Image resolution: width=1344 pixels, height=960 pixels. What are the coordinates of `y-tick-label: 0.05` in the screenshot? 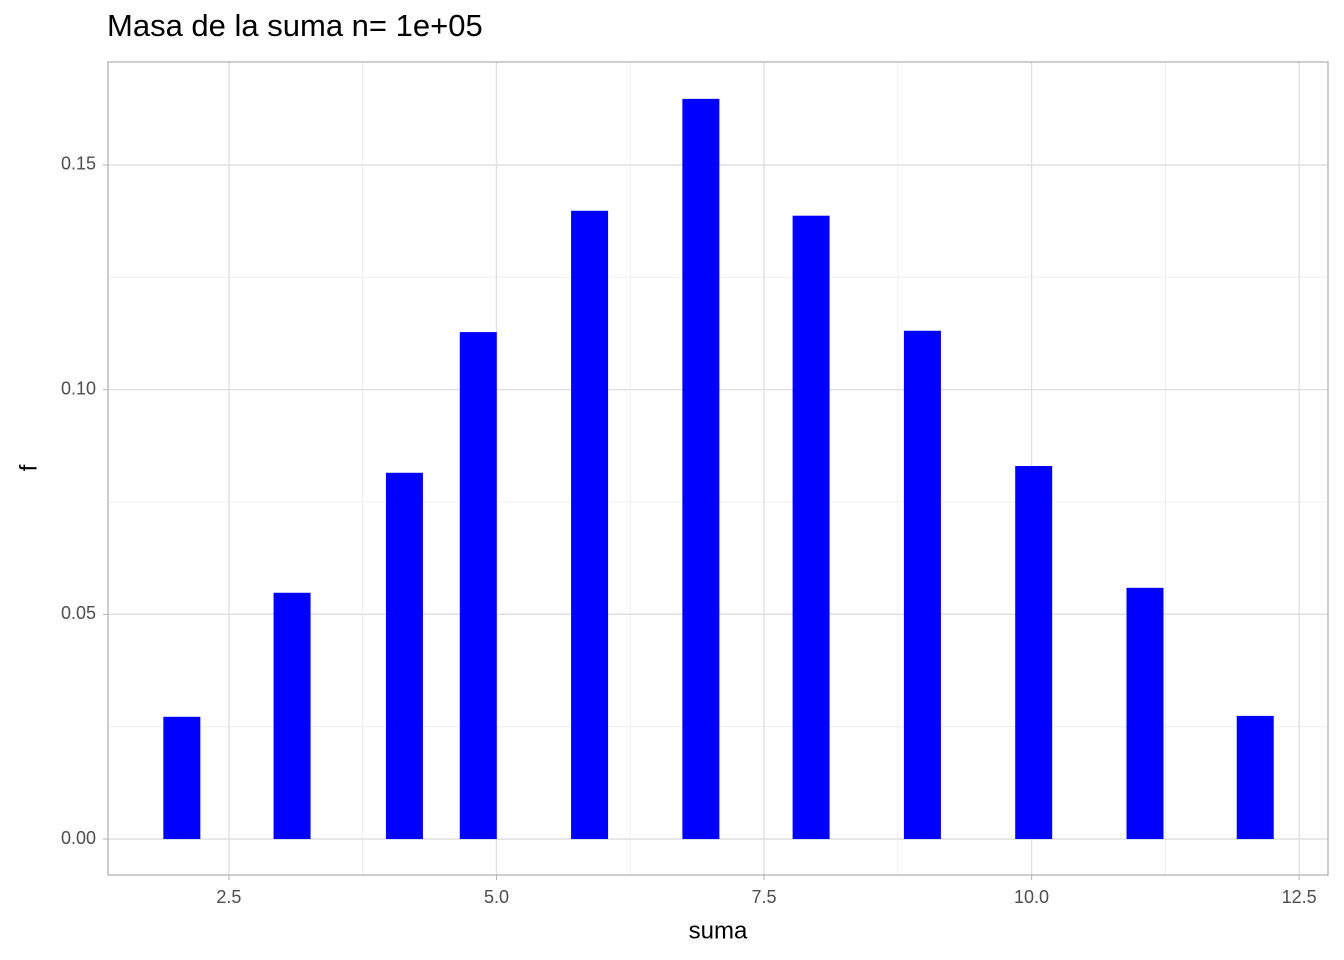 It's located at (78, 613).